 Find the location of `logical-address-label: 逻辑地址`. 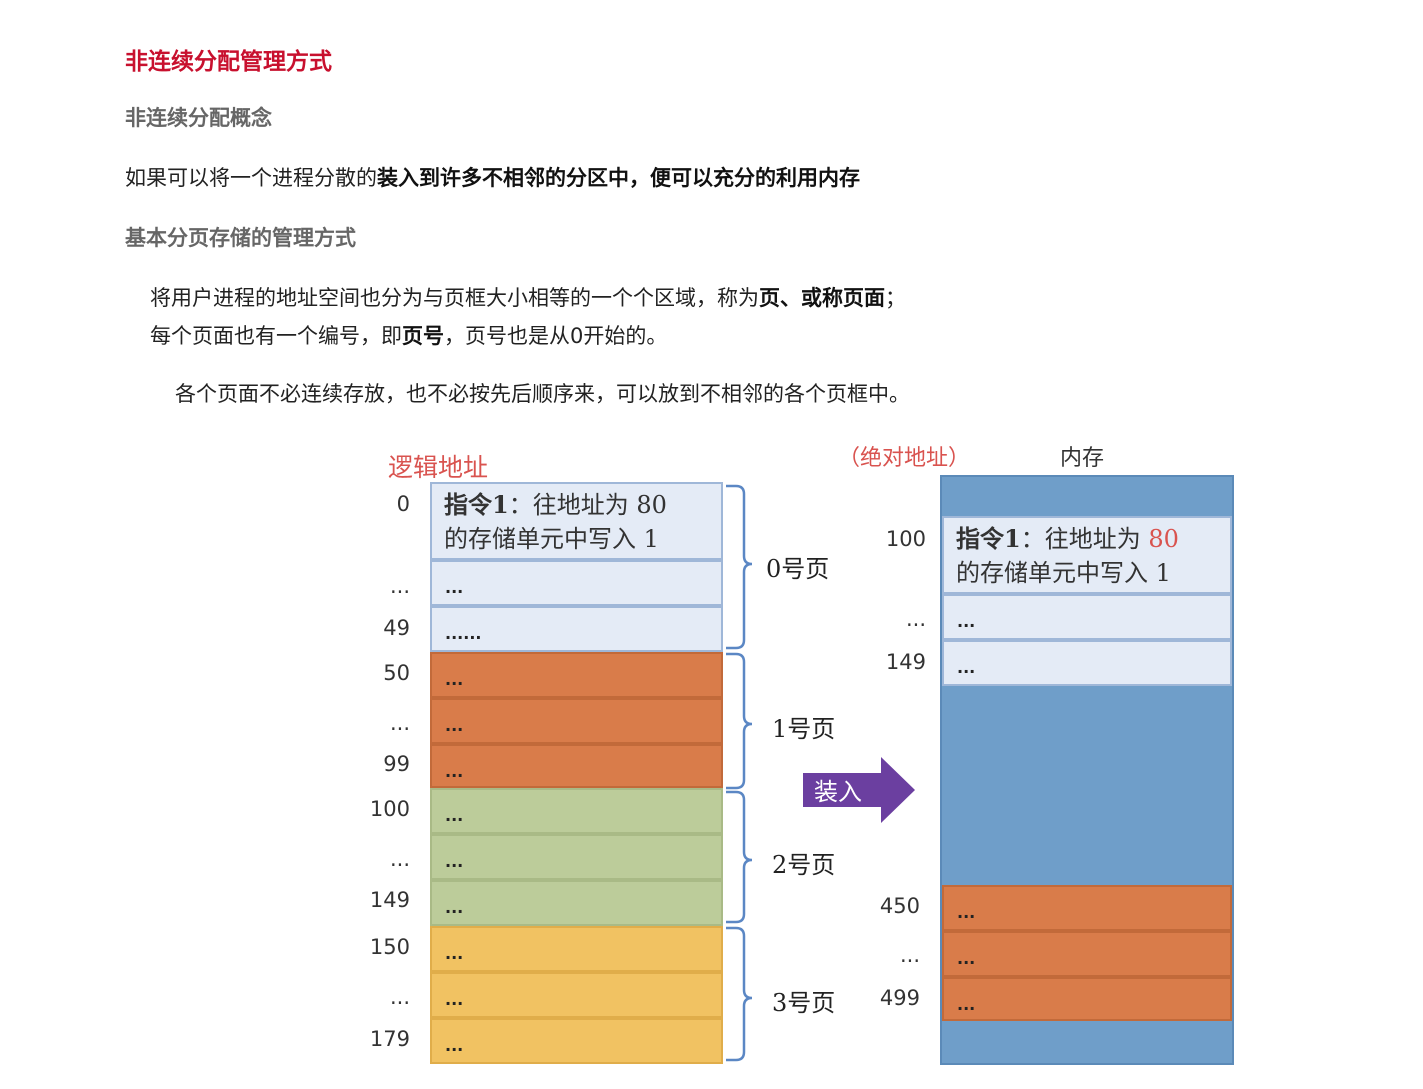

logical-address-label: 逻辑地址 is located at coordinates (438, 467).